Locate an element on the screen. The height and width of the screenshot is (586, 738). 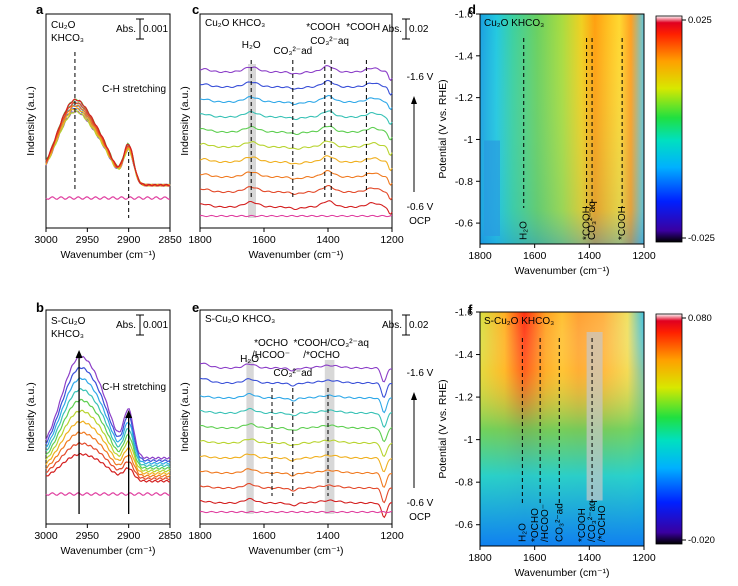
plot-frame-b is located at coordinates (108, 417).